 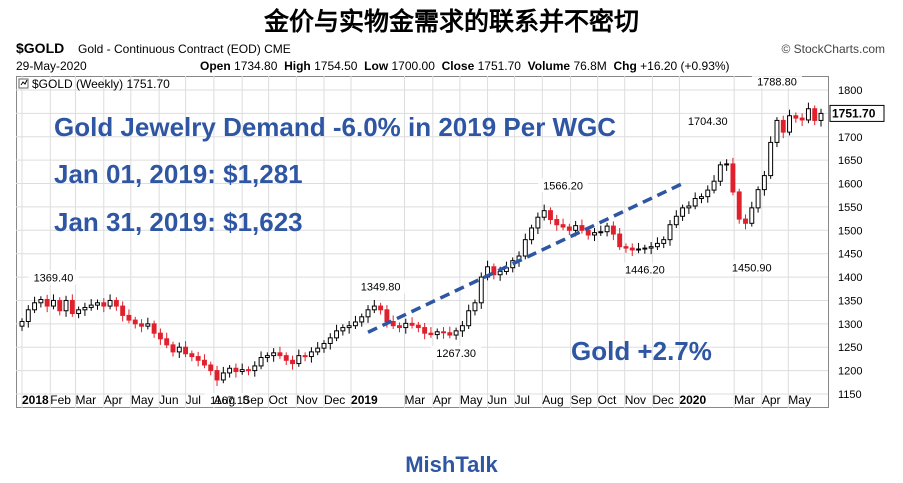 What do you see at coordinates (799, 400) in the screenshot?
I see `x-tick-label: May` at bounding box center [799, 400].